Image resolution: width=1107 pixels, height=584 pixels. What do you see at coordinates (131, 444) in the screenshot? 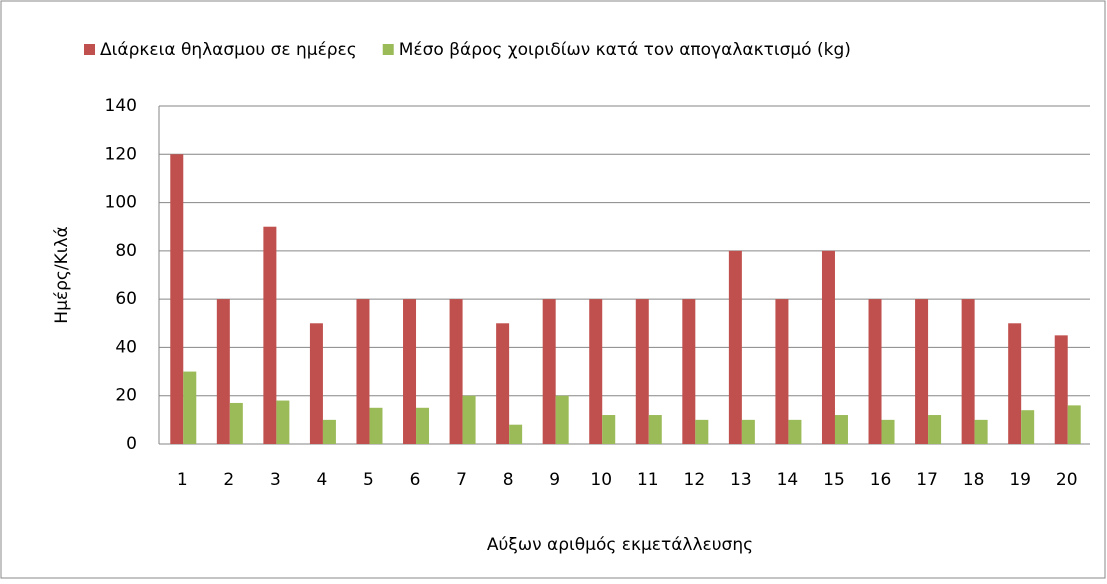
I see `y-tick-label: 0` at bounding box center [131, 444].